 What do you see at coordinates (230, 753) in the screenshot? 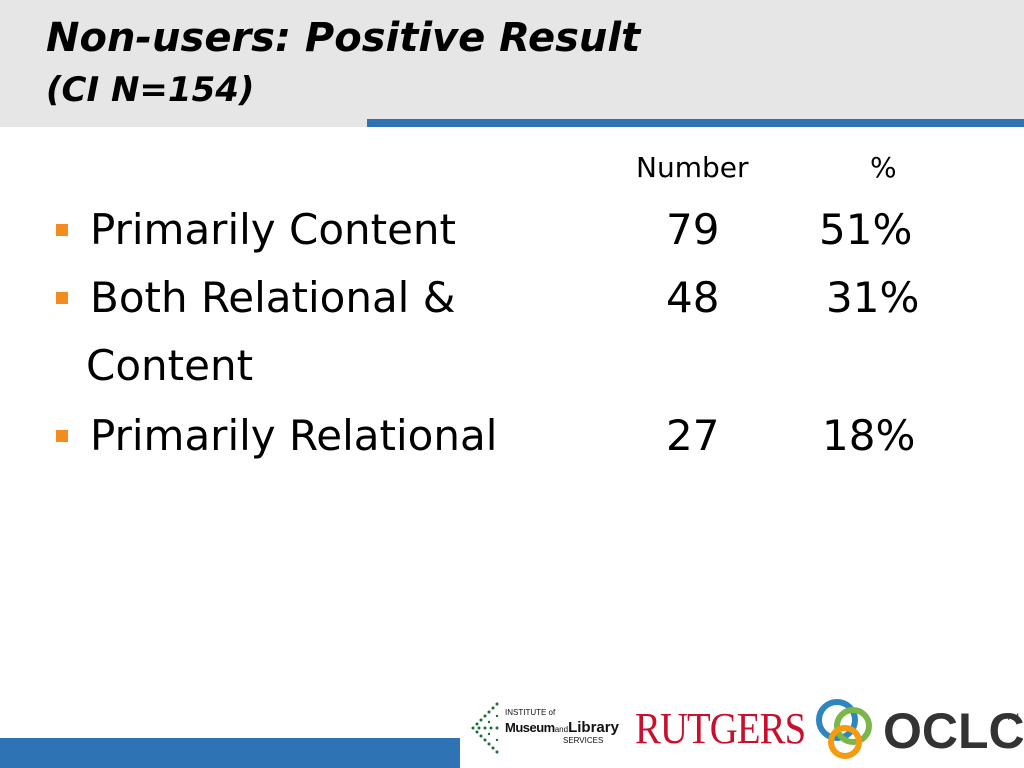
I see `footer-bar` at bounding box center [230, 753].